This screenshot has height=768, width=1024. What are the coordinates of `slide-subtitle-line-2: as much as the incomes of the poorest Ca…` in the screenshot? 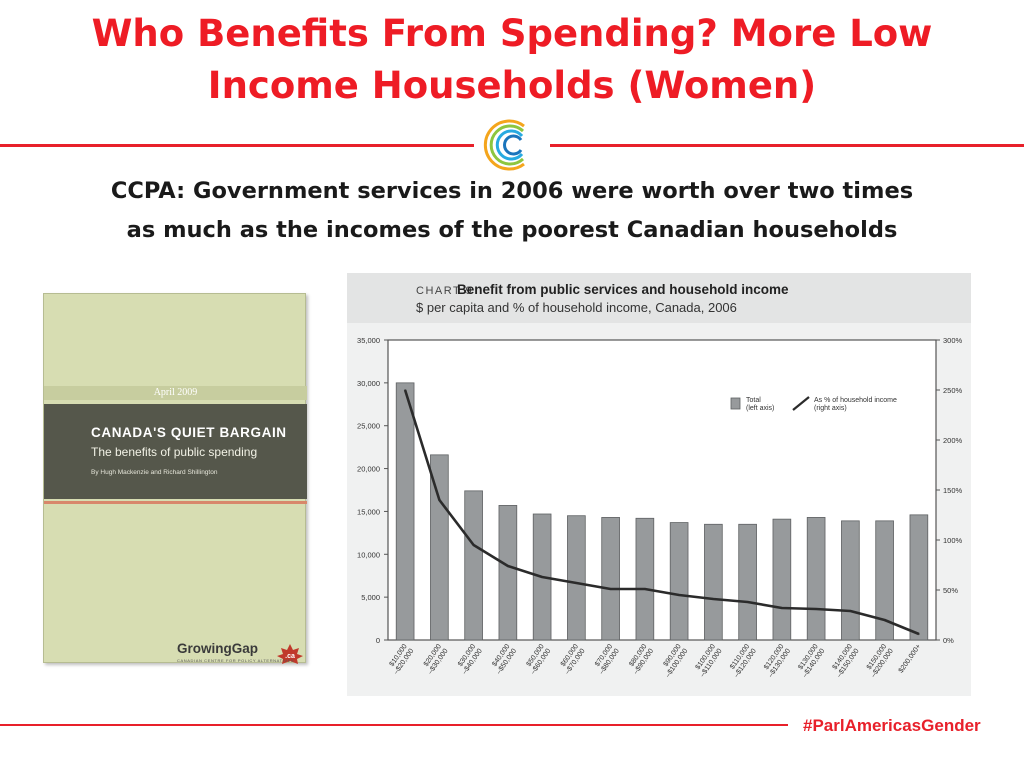 It's located at (512, 230).